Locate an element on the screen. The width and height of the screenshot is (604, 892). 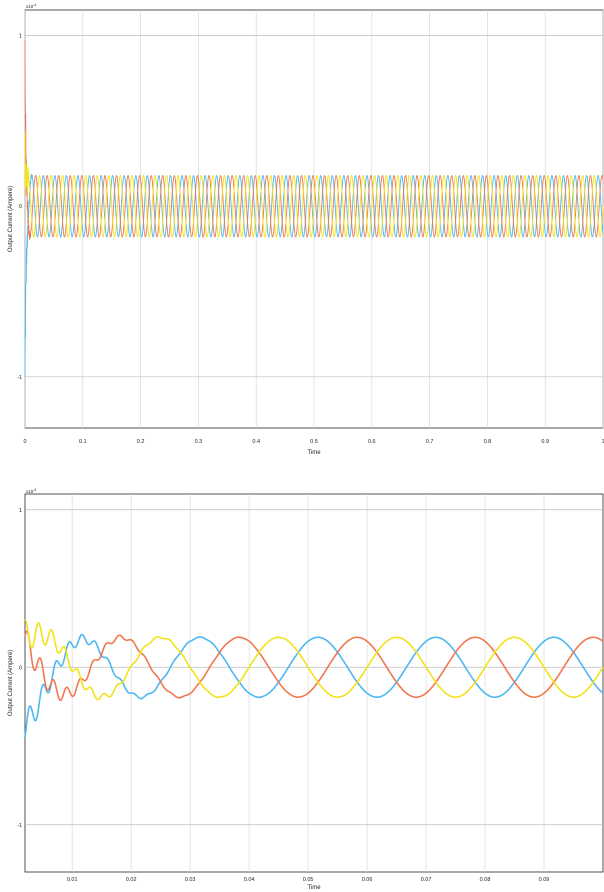
x-tick-label: 0.6 is located at coordinates (372, 442).